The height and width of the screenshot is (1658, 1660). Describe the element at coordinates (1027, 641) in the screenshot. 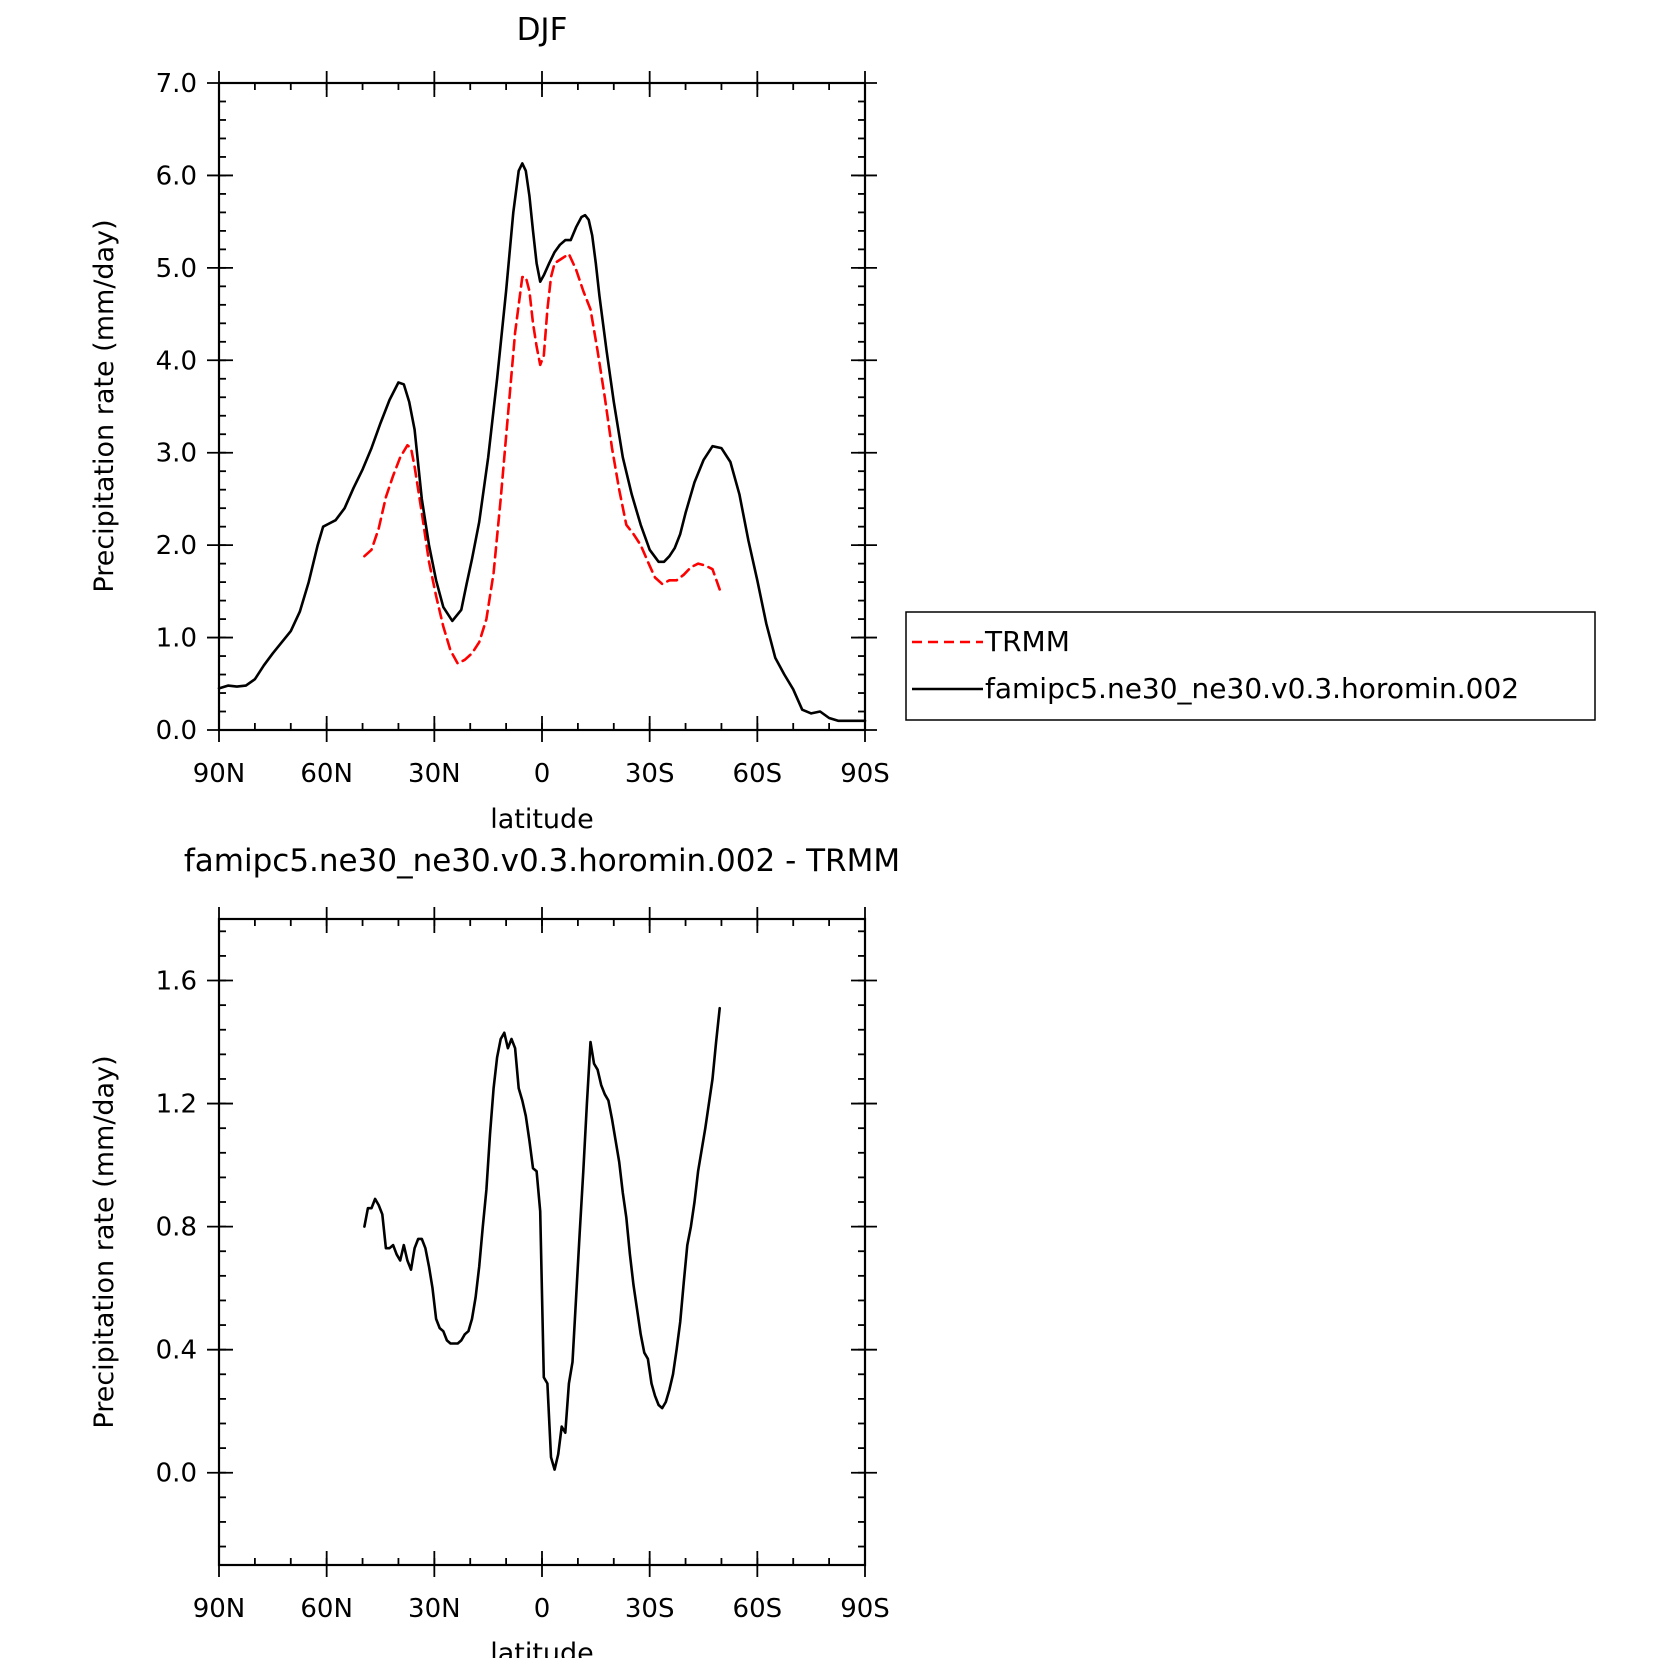

I see `legend-label-trmm: TRMM` at that location.